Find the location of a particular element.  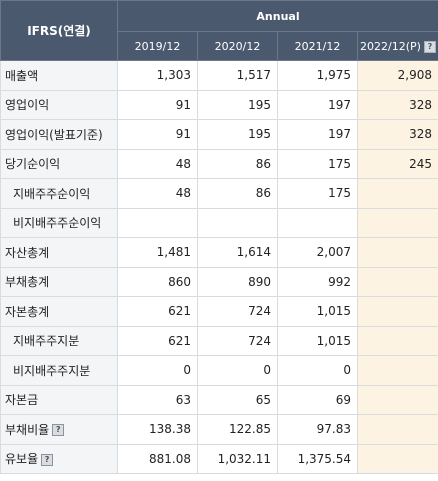

table-row: 자본금 63 65 69 is located at coordinates (219, 399).